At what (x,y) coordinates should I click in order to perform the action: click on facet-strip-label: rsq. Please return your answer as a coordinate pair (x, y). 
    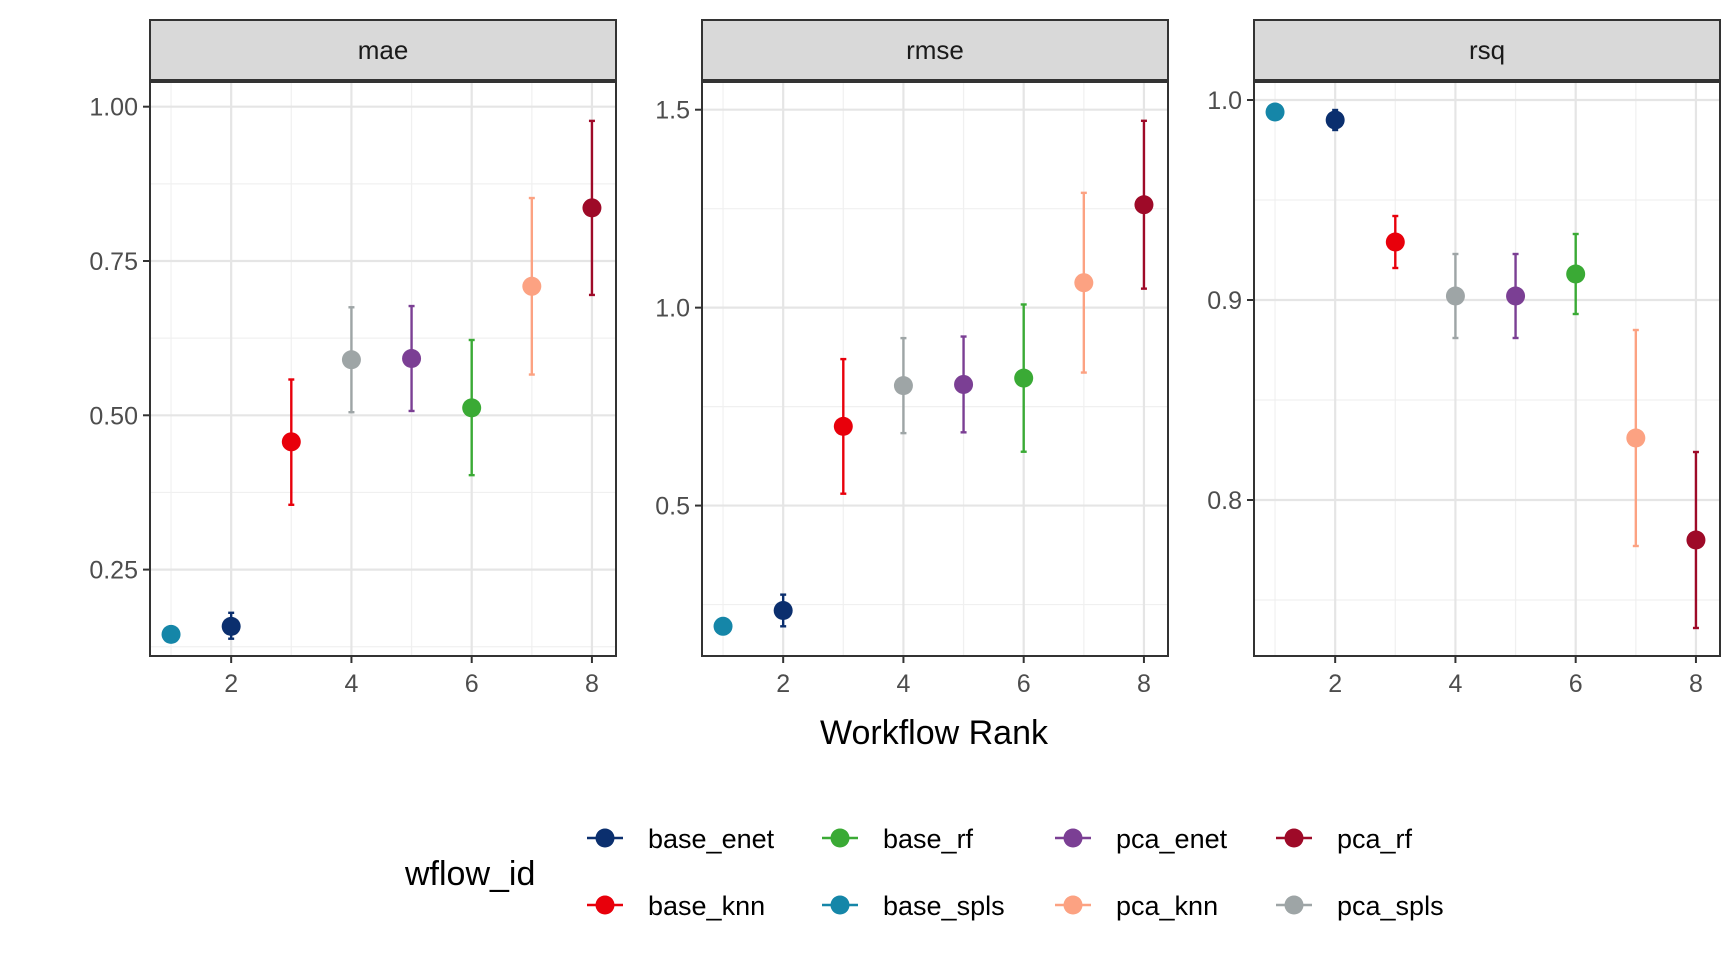
    Looking at the image, I should click on (1487, 50).